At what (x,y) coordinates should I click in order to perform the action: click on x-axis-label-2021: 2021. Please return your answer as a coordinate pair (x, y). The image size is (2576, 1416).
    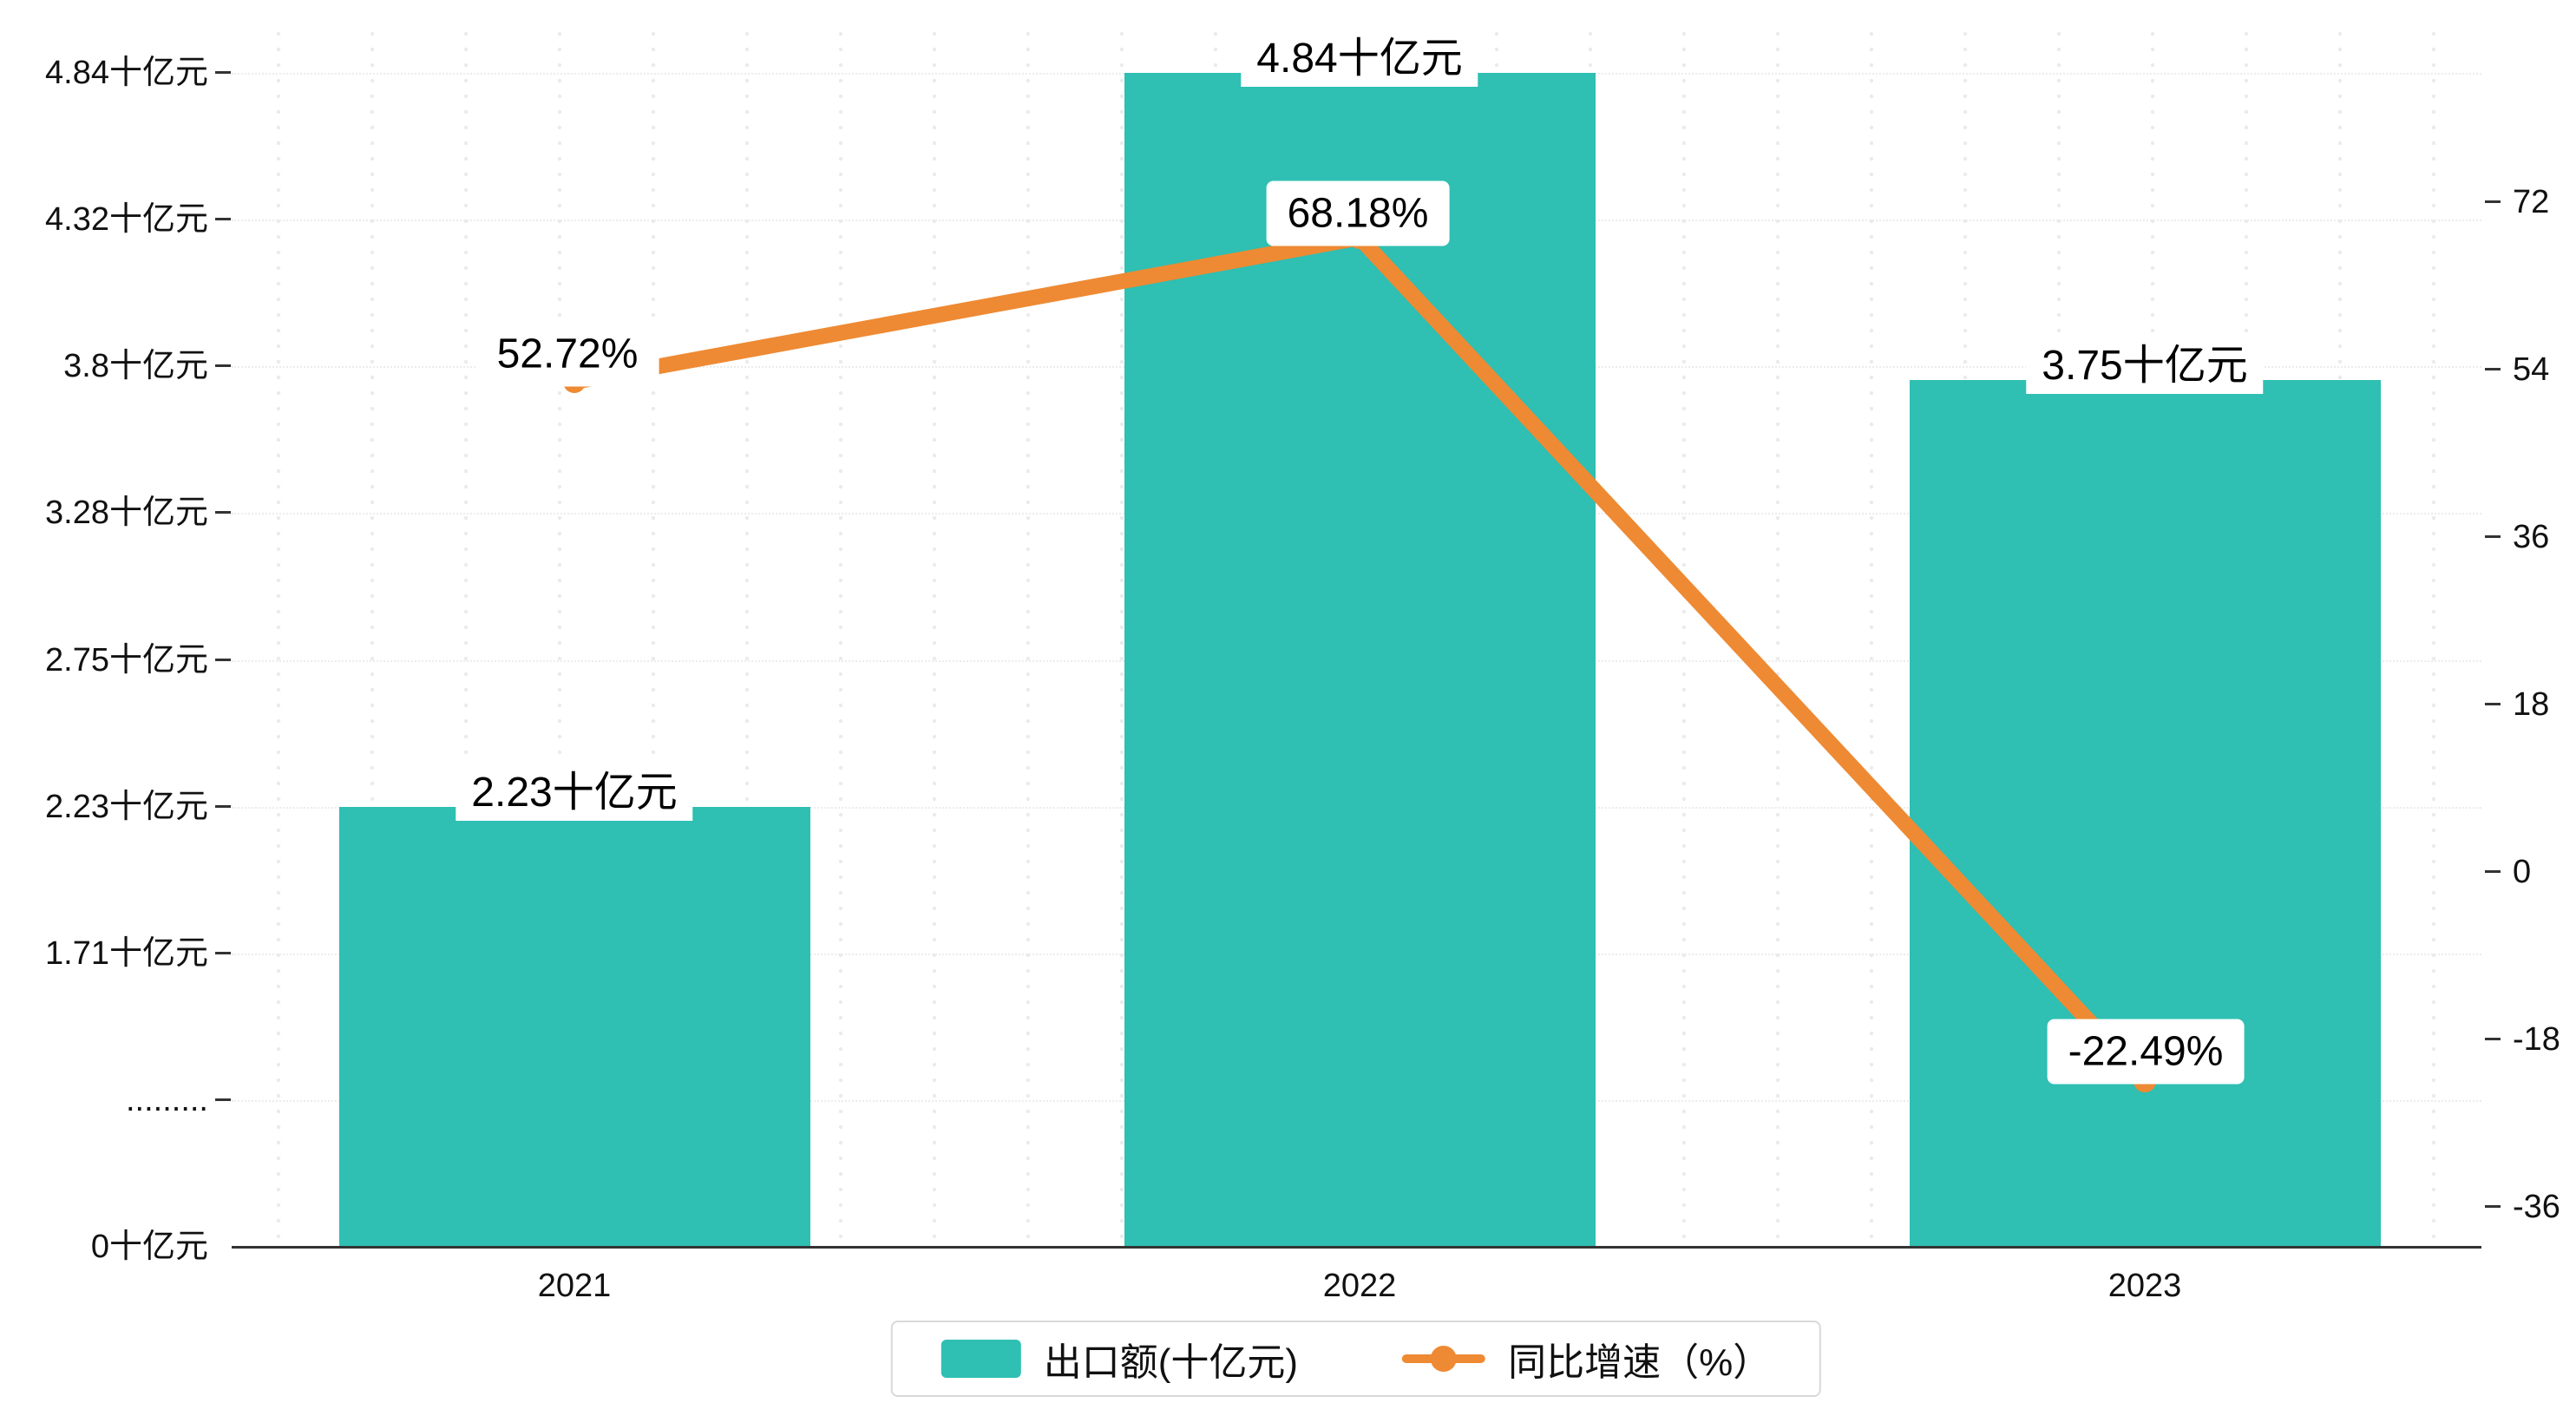
    Looking at the image, I should click on (574, 1286).